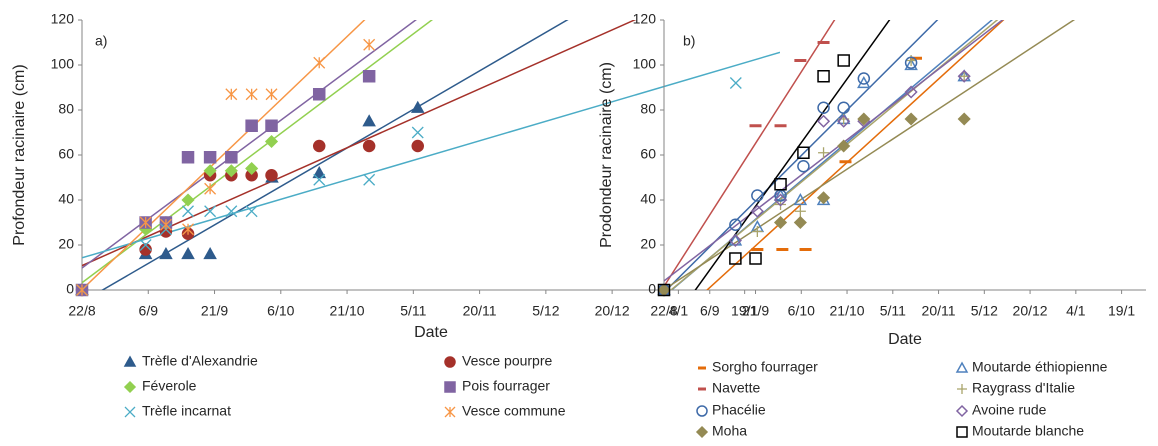  Describe the element at coordinates (186, 411) in the screenshot. I see `legend-label: Trèfle incarnat` at that location.